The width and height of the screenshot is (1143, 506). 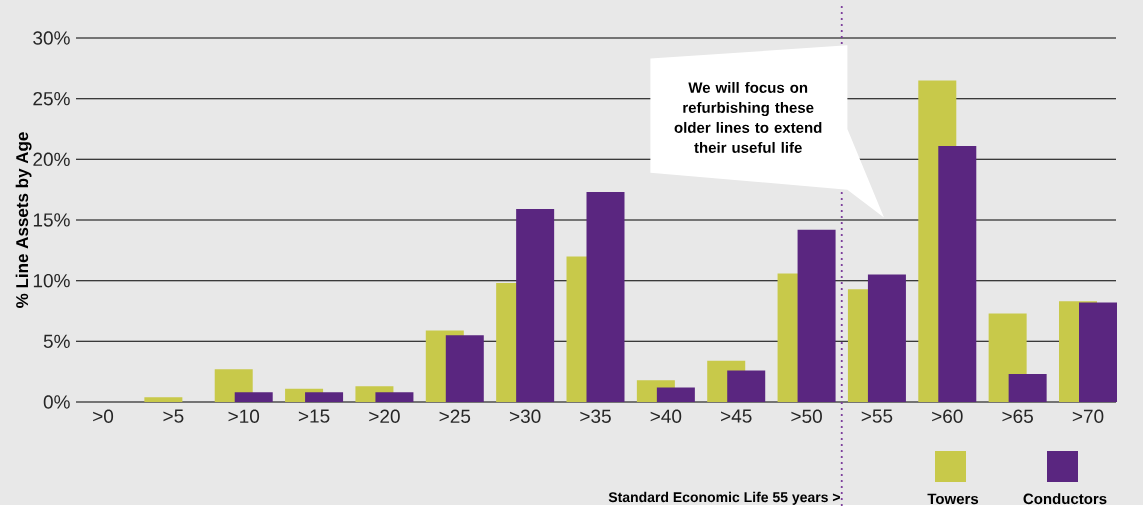 I want to click on x-tick-label: >35, so click(x=595, y=416).